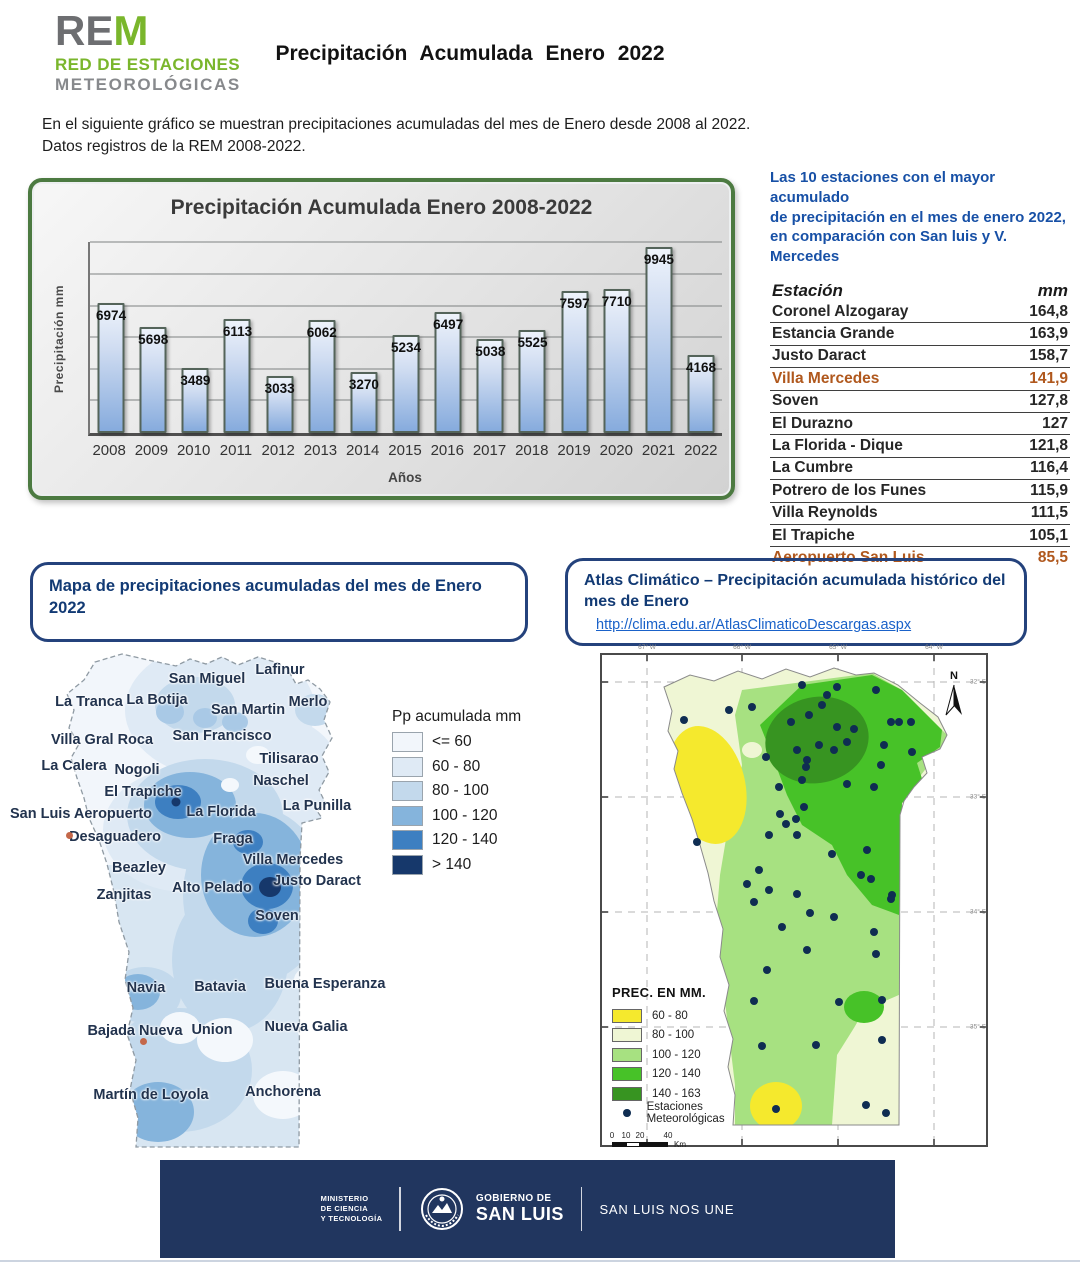 The height and width of the screenshot is (1266, 1080). What do you see at coordinates (157, 700) in the screenshot?
I see `map-station-label: La Botija` at bounding box center [157, 700].